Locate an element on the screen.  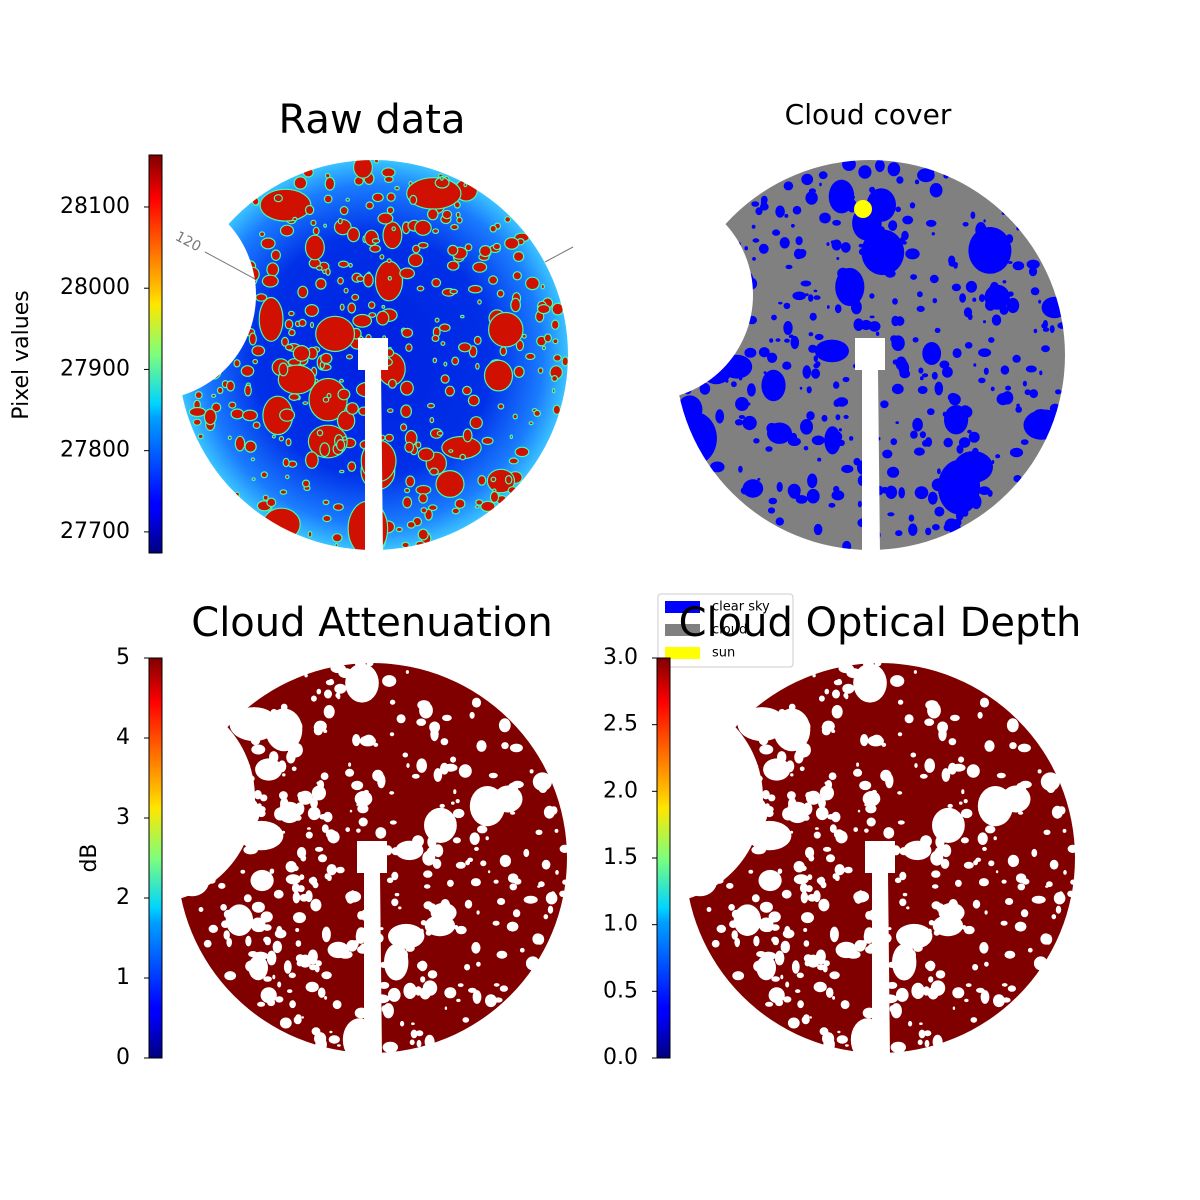
colorbar-tick-label: 1.0 is located at coordinates (620, 924).